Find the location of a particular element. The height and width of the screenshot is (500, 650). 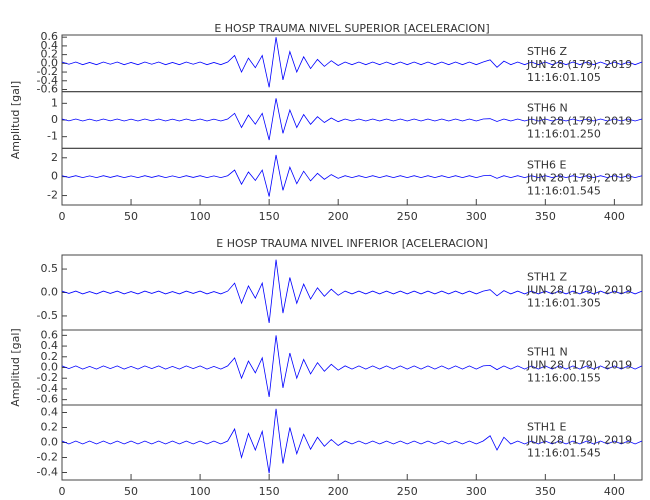

time-label: 11:16:00.155 is located at coordinates (564, 378).